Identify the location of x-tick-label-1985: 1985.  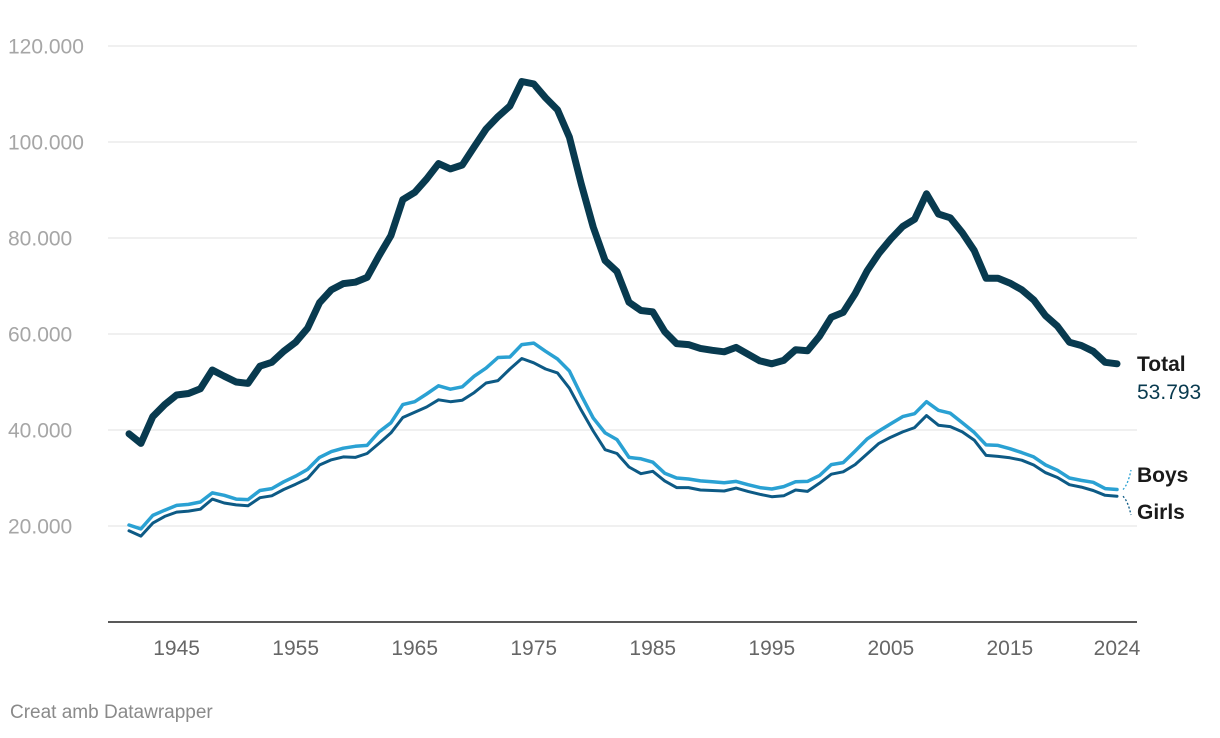
(652, 648).